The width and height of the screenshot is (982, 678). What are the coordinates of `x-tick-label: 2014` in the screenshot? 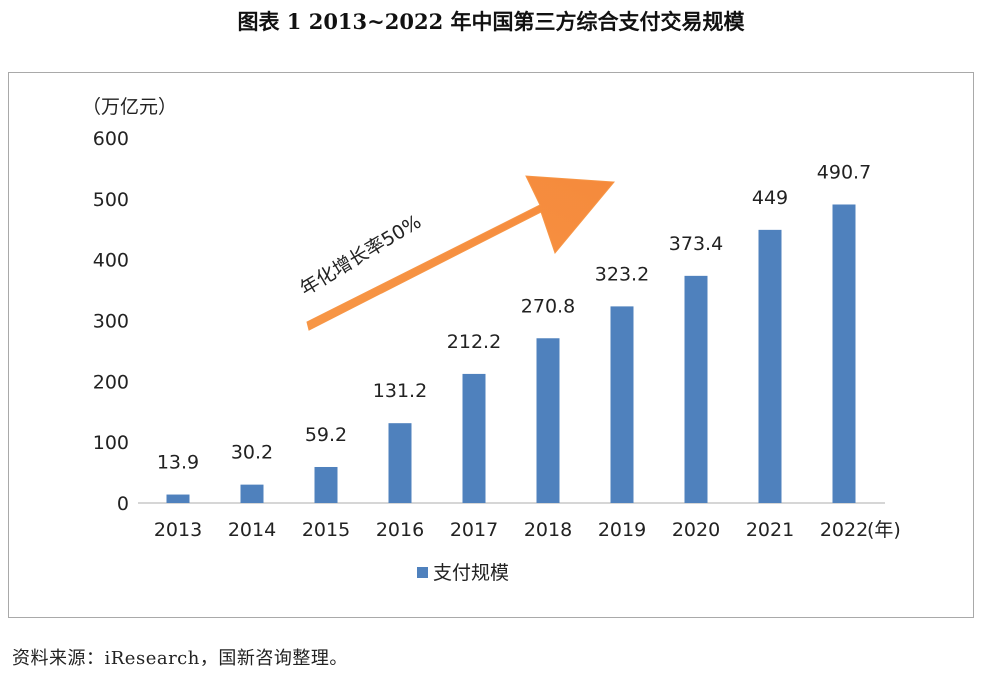 It's located at (252, 530).